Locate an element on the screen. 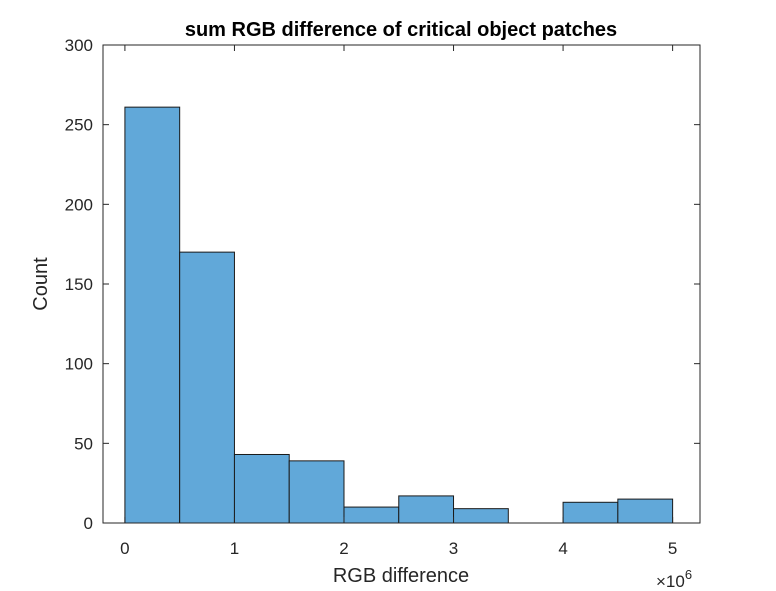 This screenshot has height=591, width=776. y-tick-label: 200 is located at coordinates (79, 204).